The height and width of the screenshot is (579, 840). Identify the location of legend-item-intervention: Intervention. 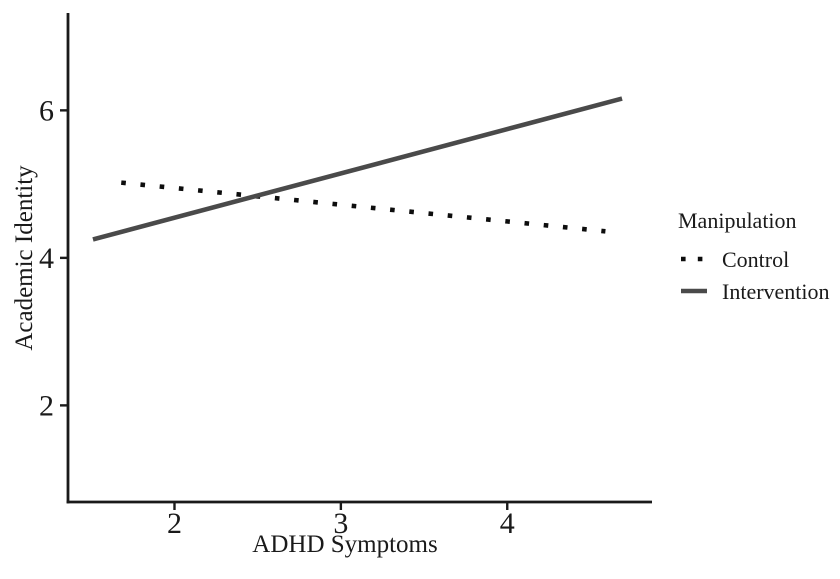
(755, 291).